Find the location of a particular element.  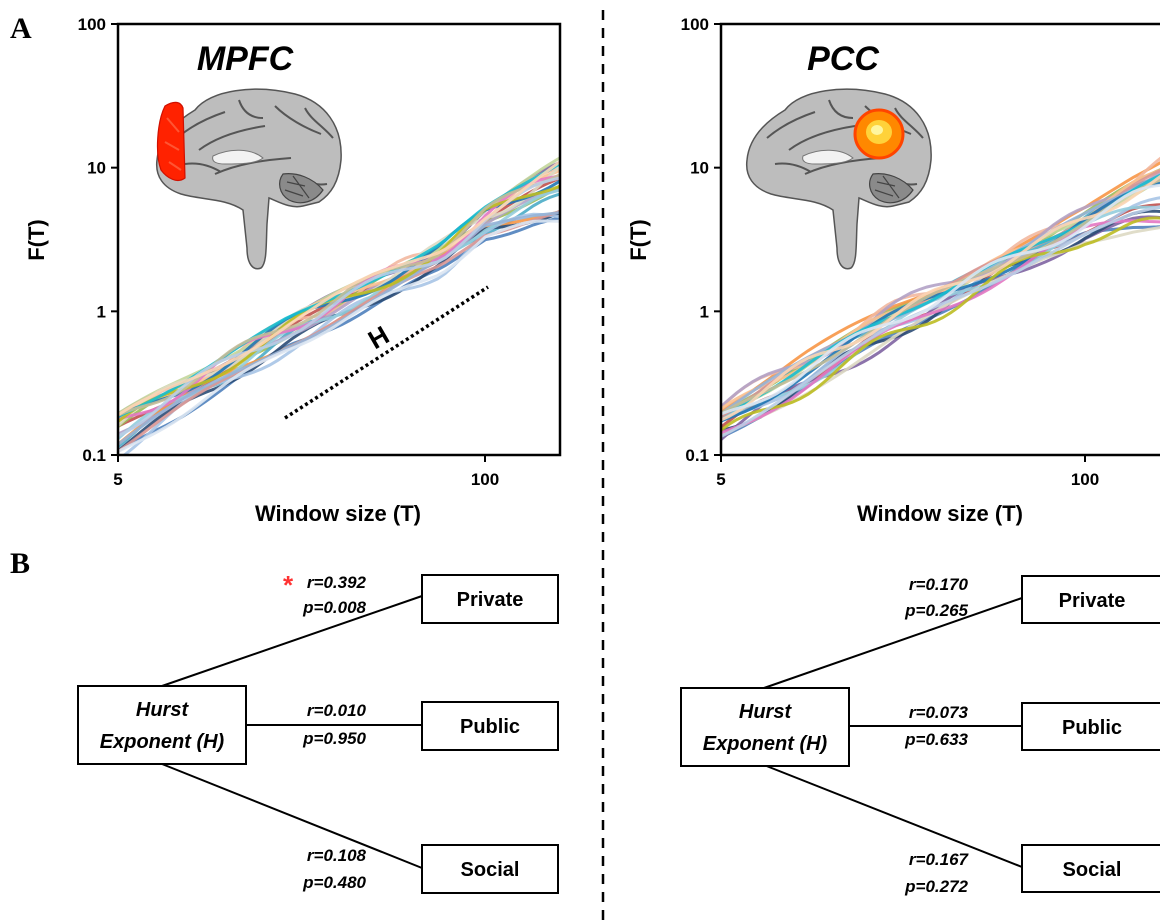

significance-asterisk: * is located at coordinates (288, 585).